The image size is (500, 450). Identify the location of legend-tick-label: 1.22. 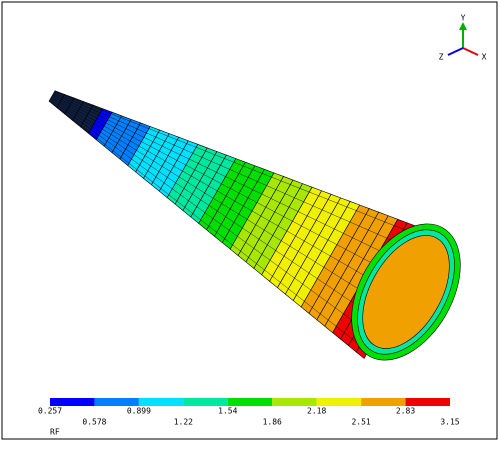
(183, 422).